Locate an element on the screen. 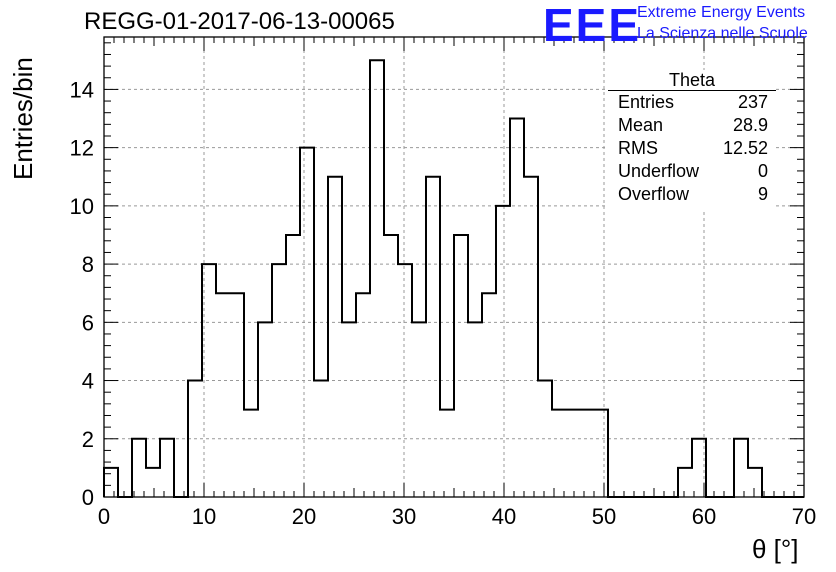 This screenshot has width=836, height=572. stat-value: 9 is located at coordinates (762, 194).